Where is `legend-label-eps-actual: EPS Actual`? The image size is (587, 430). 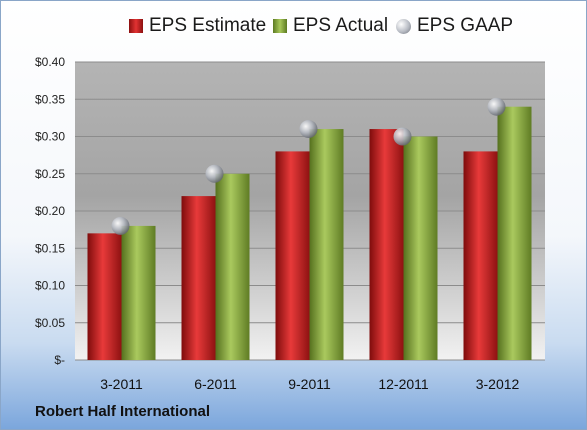
legend-label-eps-actual: EPS Actual is located at coordinates (341, 25).